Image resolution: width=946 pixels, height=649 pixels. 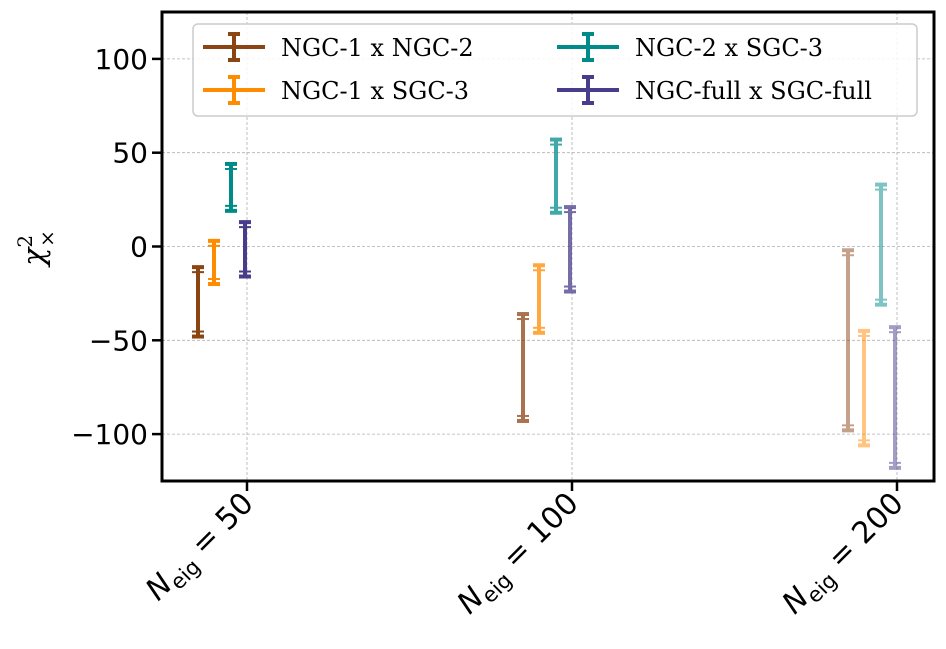 What do you see at coordinates (121, 59) in the screenshot?
I see `y-tick-label: 100` at bounding box center [121, 59].